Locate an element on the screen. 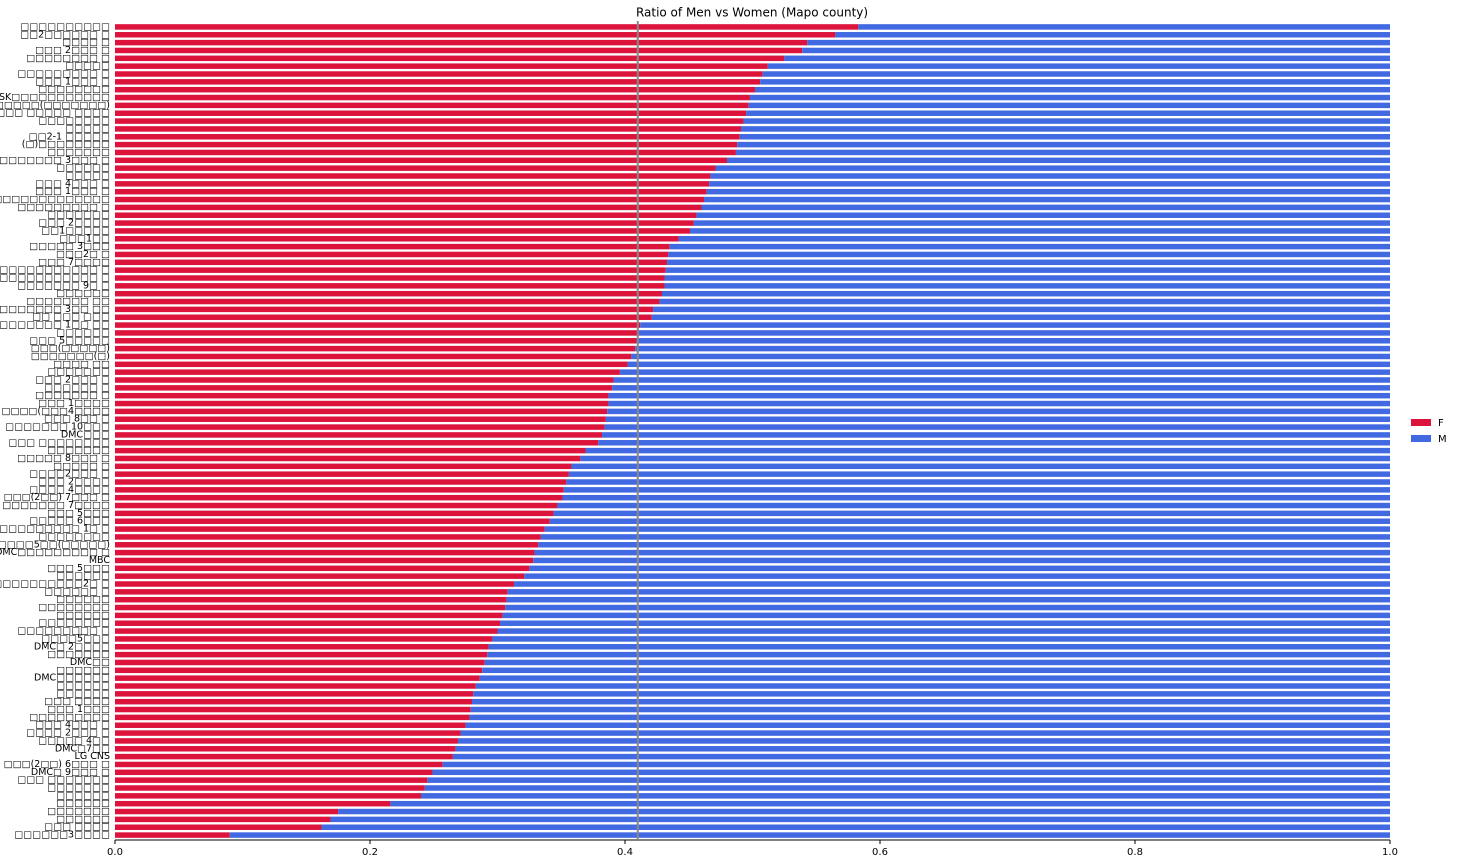  y-tick-label: □□□□□□□□□□□□□ is located at coordinates (55, 199).